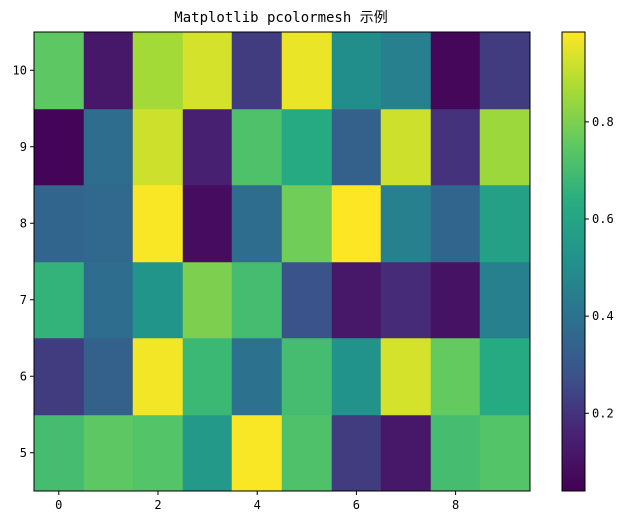 The image size is (624, 525). Describe the element at coordinates (23, 261) in the screenshot. I see `y-axis: 5 6 7 8 9 10` at that location.